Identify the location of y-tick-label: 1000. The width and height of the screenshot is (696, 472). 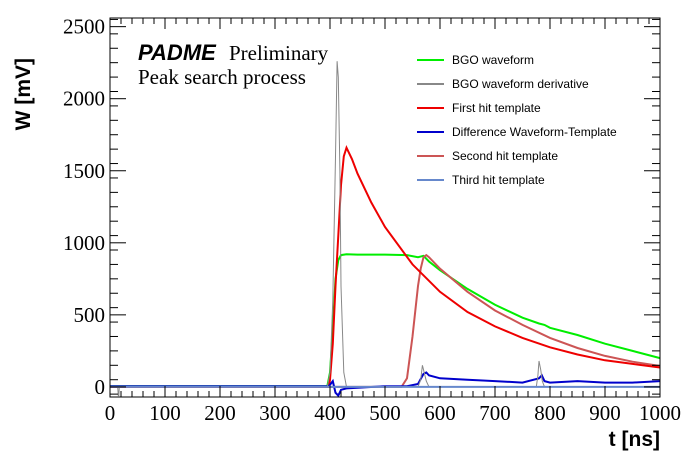
(84, 243).